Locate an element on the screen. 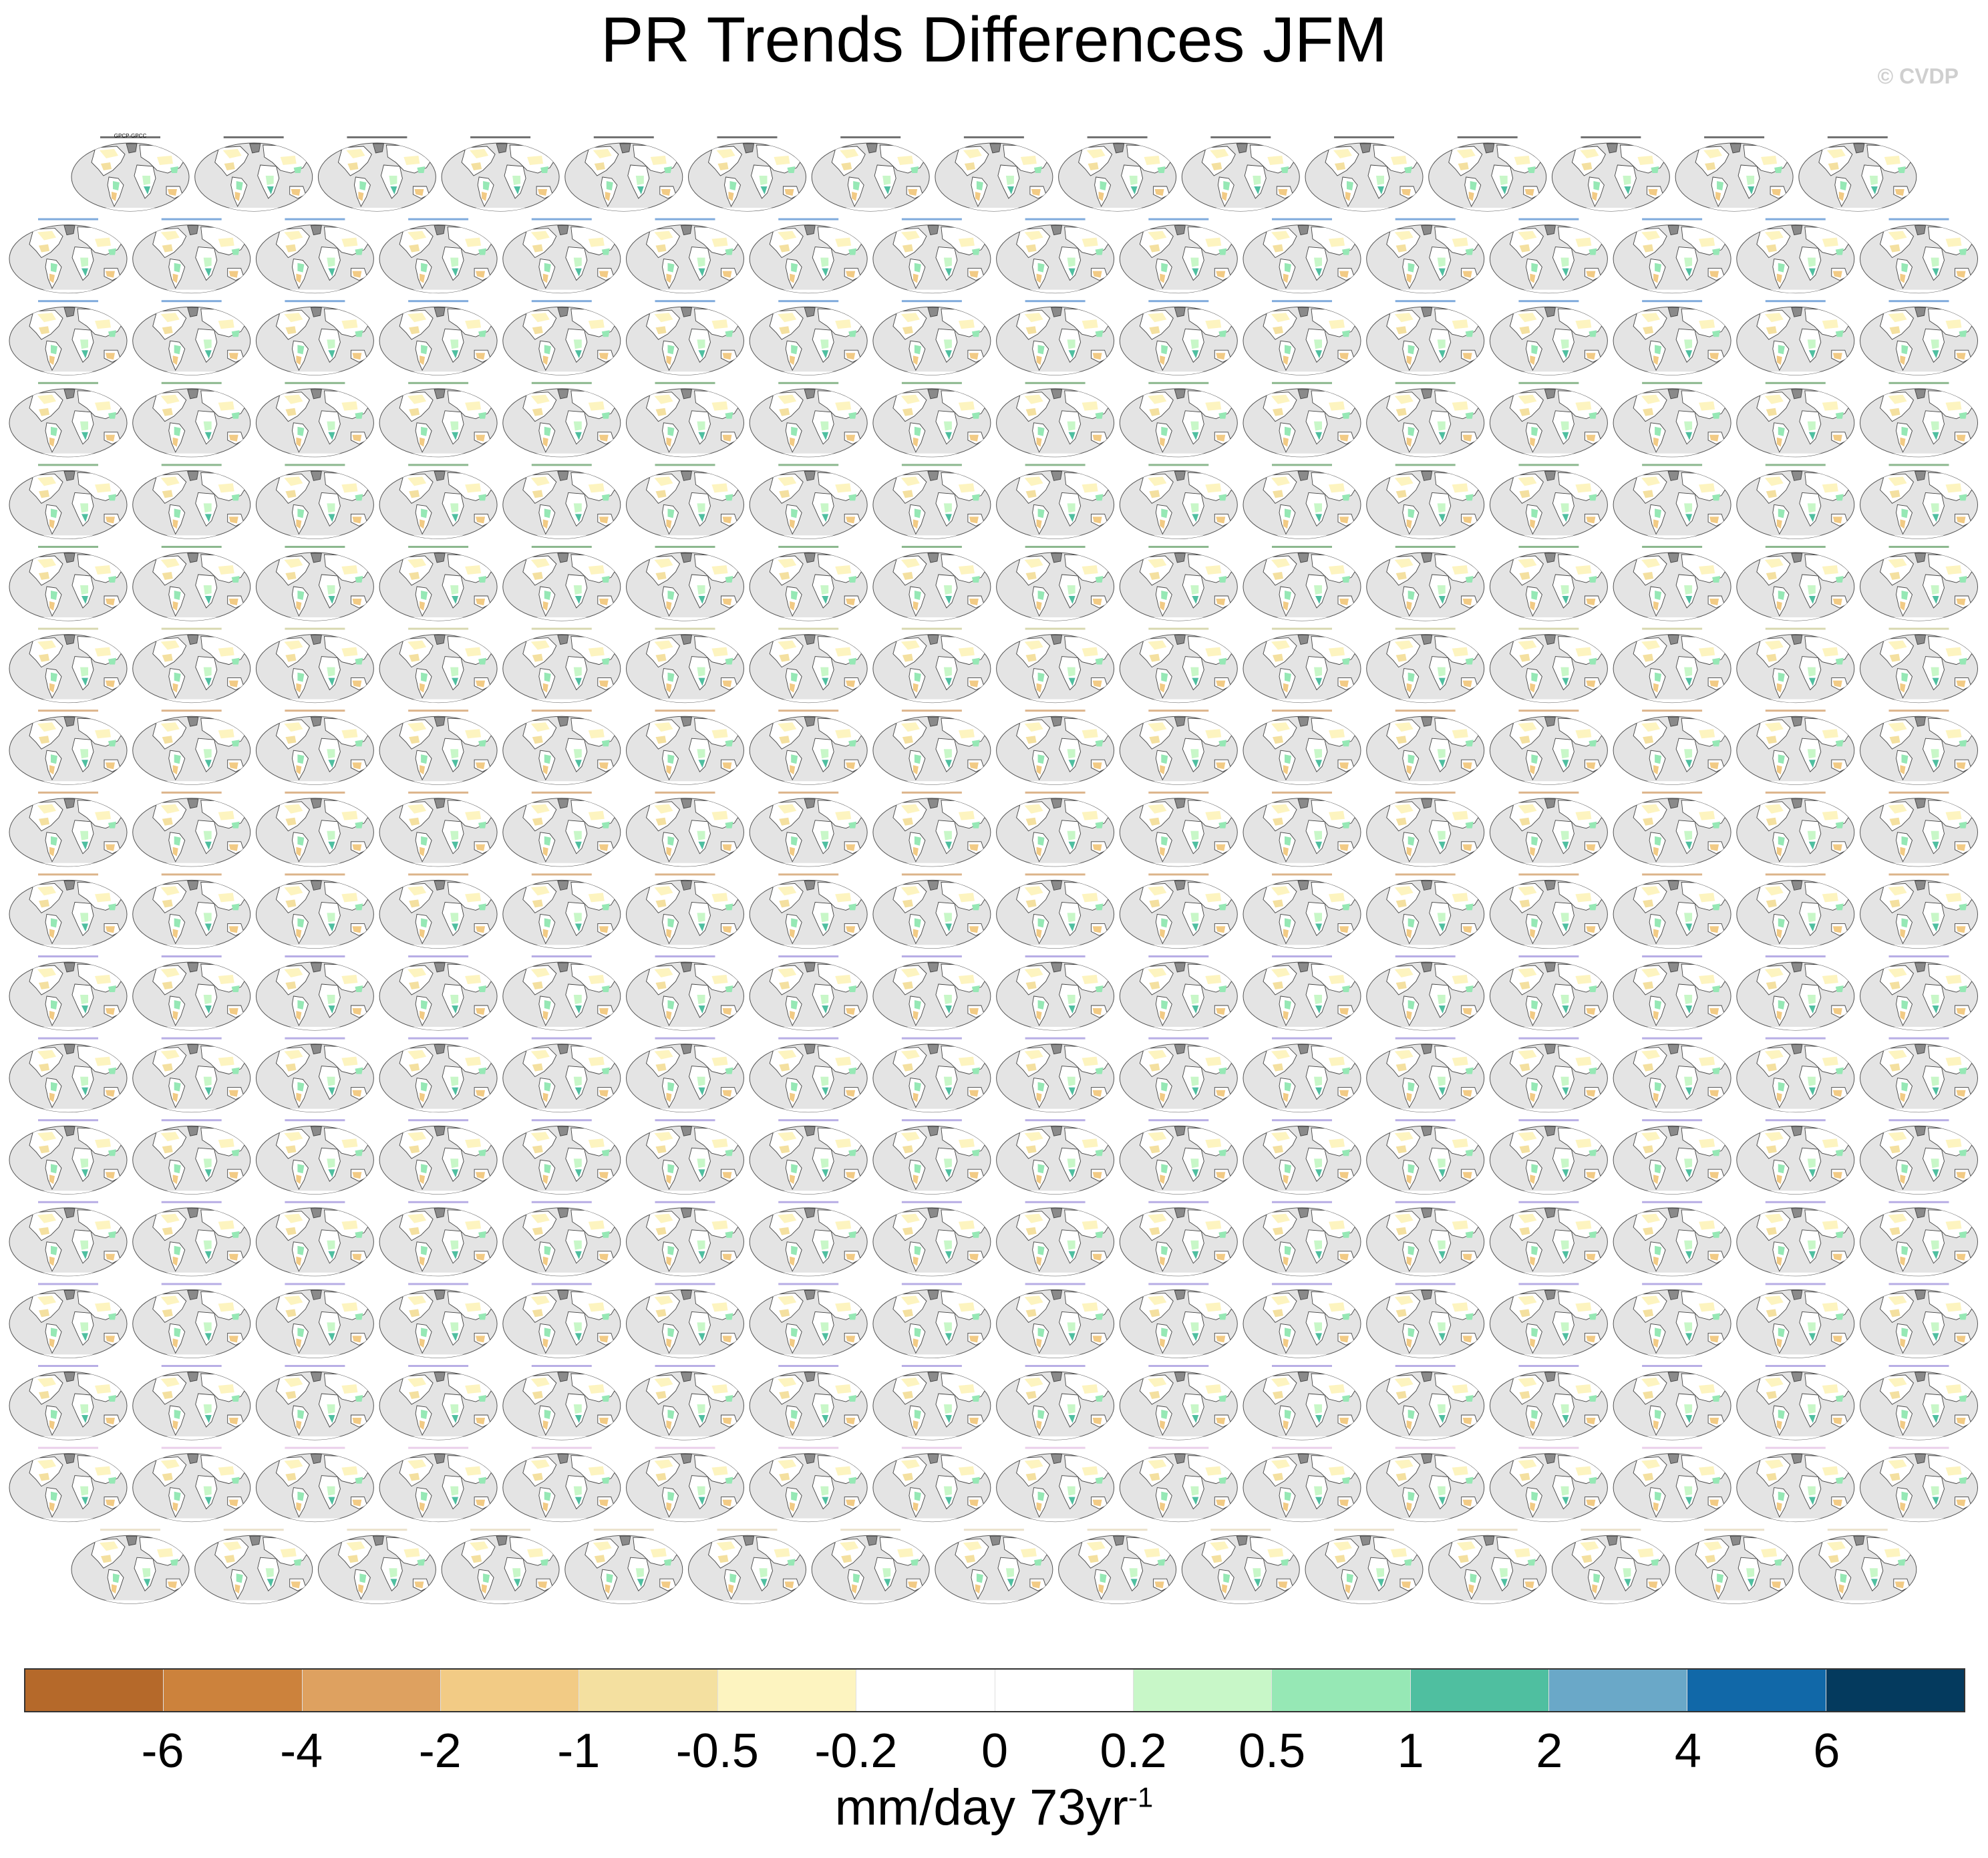 The height and width of the screenshot is (1858, 1988). colorbar-tick-label: 1 is located at coordinates (1410, 1751).